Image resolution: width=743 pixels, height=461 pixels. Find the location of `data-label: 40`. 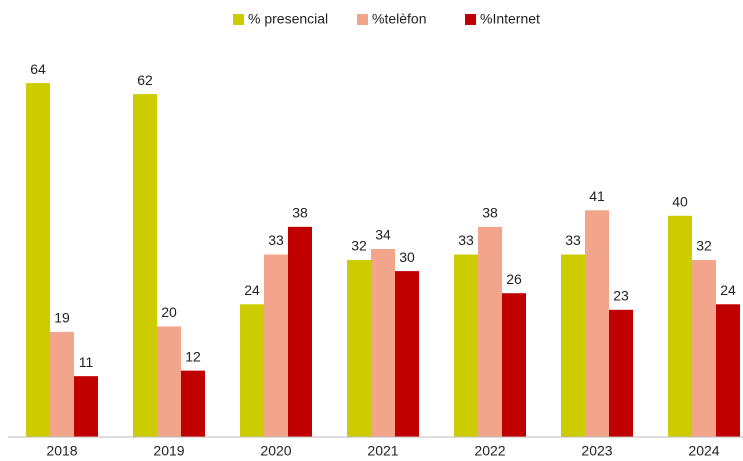

data-label: 40 is located at coordinates (680, 202).